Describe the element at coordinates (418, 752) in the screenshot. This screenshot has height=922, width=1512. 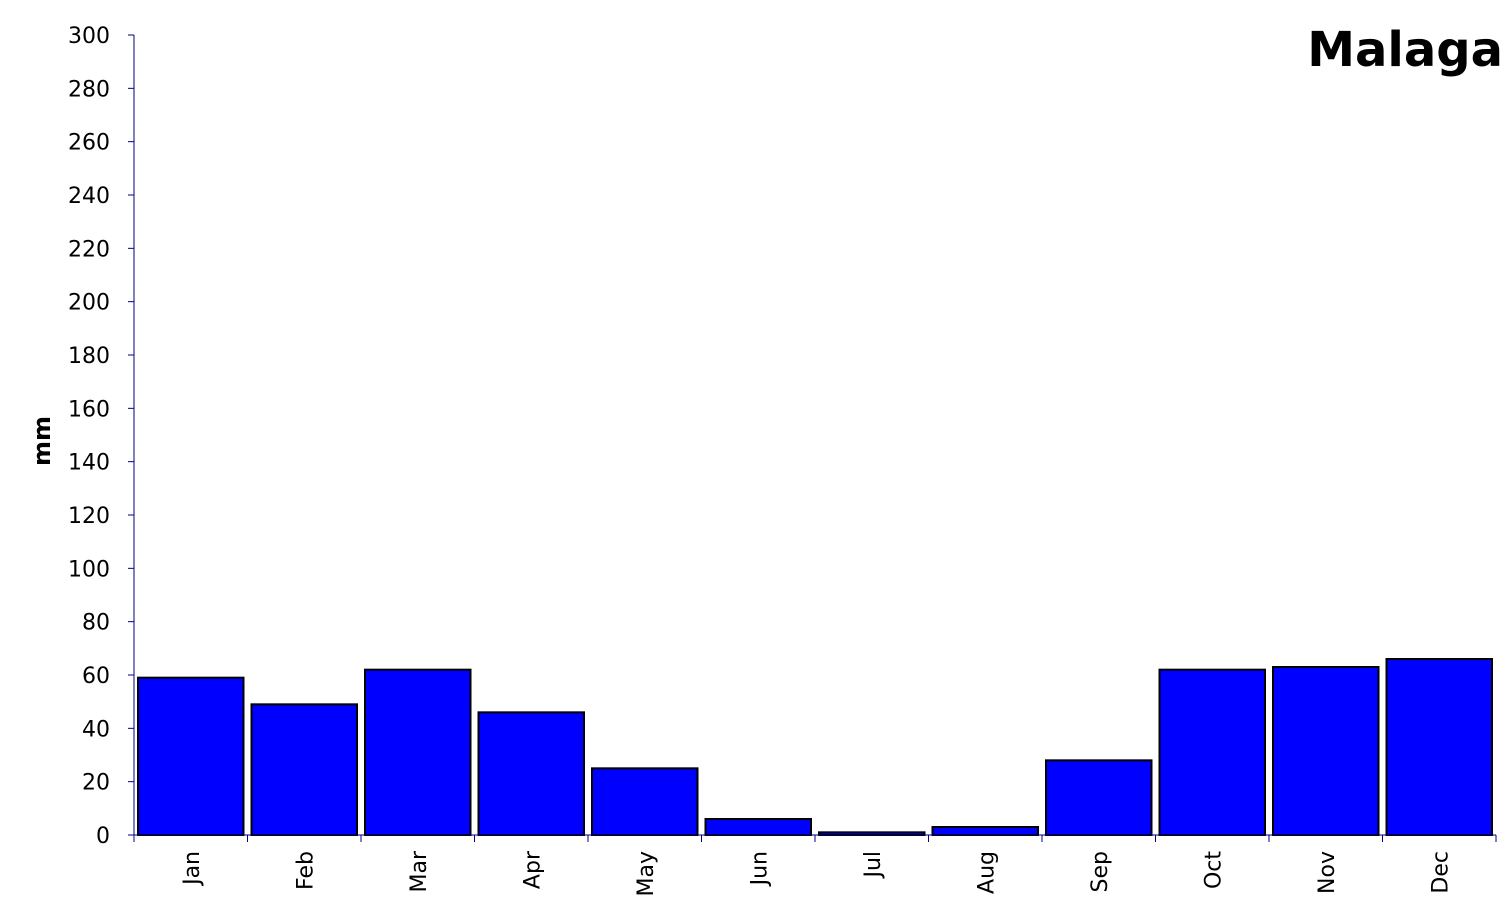
I see `bar-mar` at that location.